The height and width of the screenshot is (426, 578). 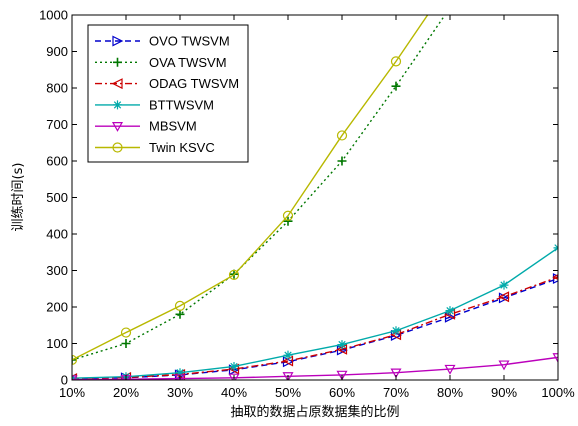 What do you see at coordinates (189, 41) in the screenshot?
I see `legend-label: OVO TWSVM` at bounding box center [189, 41].